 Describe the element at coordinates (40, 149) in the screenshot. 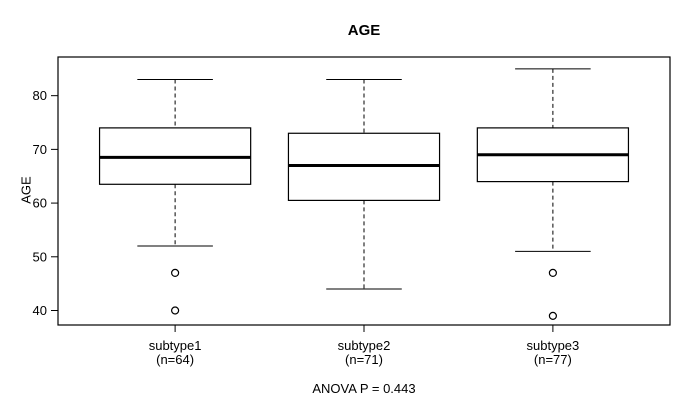

I see `y-tick-label: 70` at that location.